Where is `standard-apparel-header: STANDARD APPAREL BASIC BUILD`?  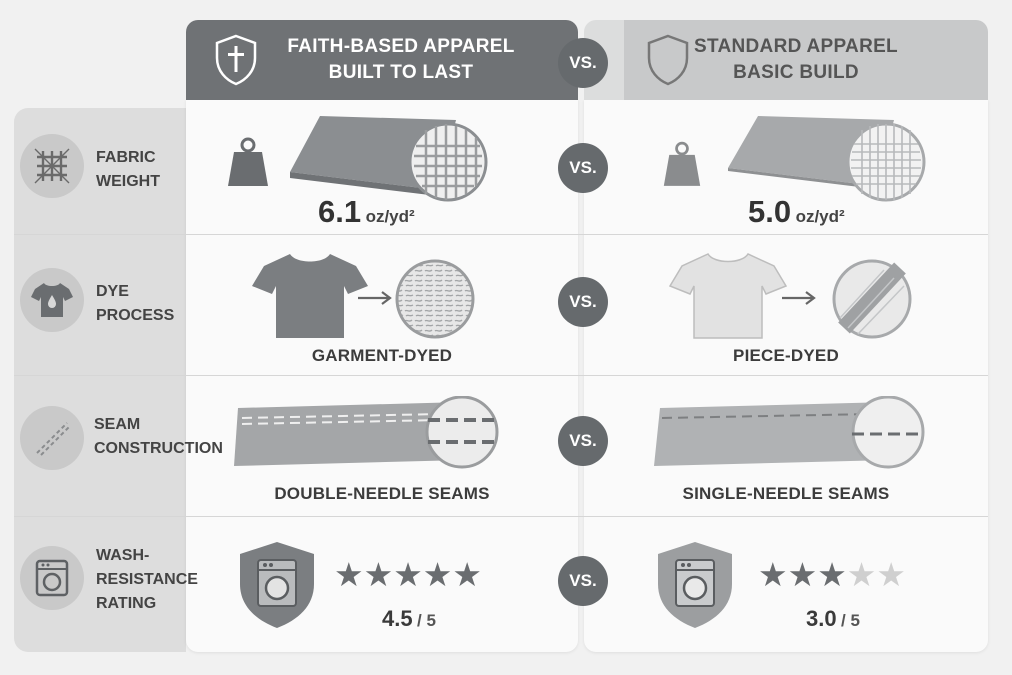 standard-apparel-header: STANDARD APPAREL BASIC BUILD is located at coordinates (806, 60).